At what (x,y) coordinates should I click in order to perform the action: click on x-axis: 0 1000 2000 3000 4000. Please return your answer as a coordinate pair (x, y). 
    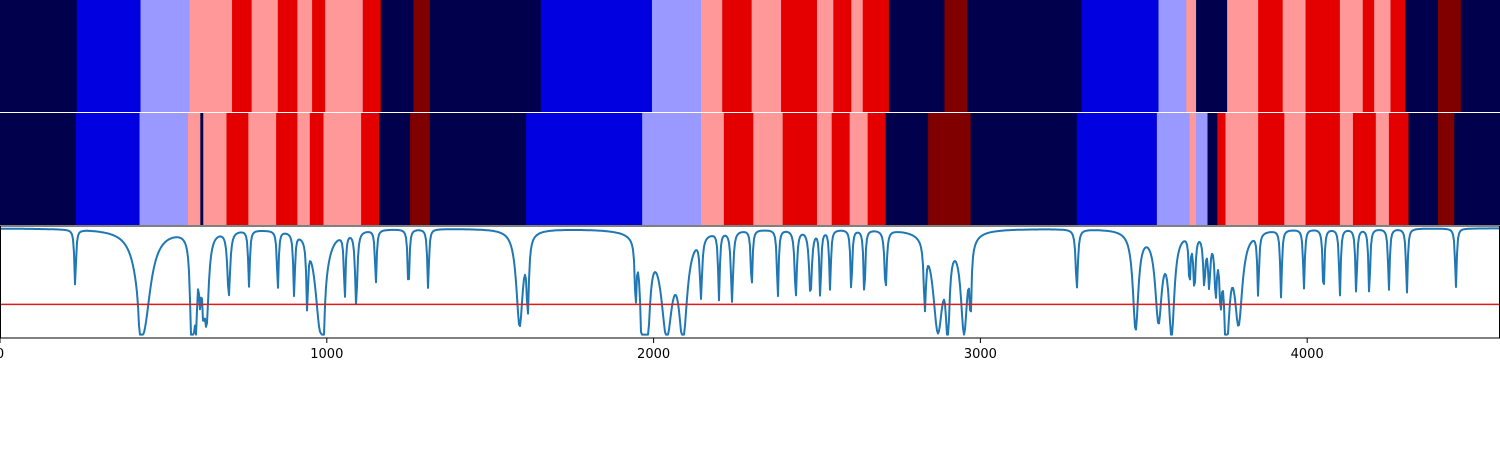
    Looking at the image, I should click on (662, 350).